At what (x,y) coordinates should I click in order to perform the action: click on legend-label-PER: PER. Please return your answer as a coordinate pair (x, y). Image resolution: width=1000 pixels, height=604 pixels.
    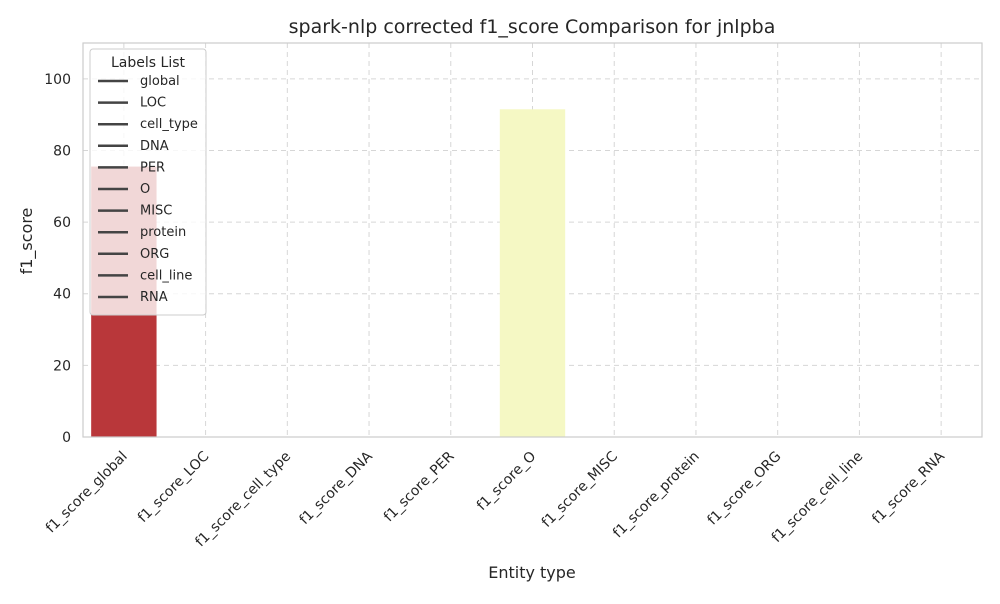
    Looking at the image, I should click on (152, 167).